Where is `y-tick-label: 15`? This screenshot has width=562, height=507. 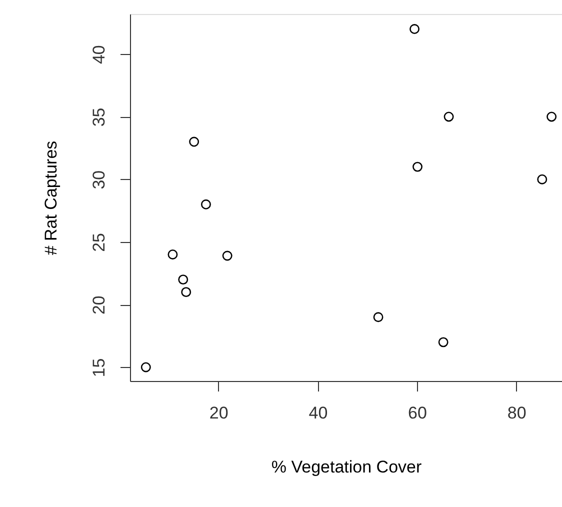 y-tick-label: 15 is located at coordinates (99, 368).